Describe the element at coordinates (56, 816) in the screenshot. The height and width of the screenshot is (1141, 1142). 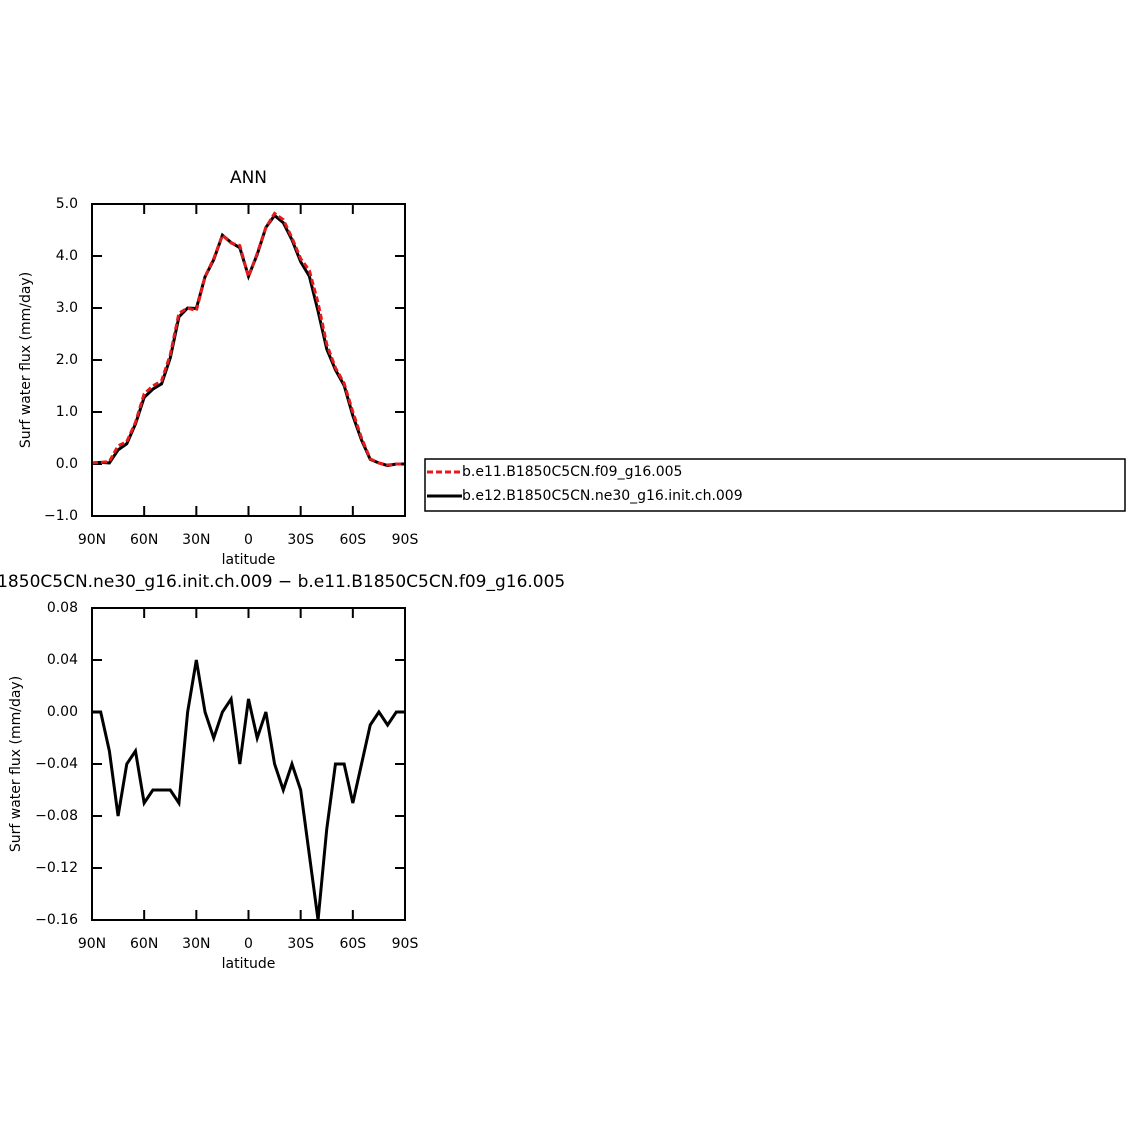
I see `y-tick-label: −0.08` at that location.